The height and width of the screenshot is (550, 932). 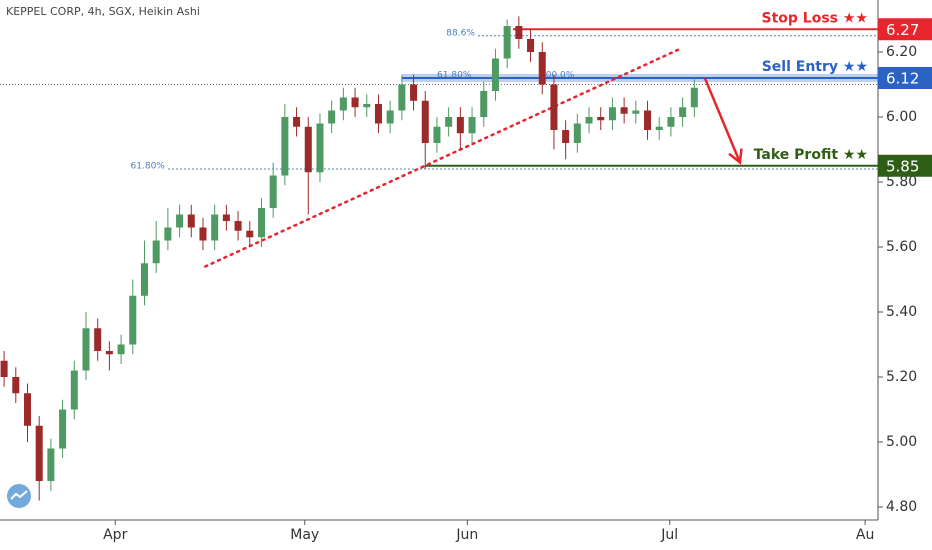 What do you see at coordinates (901, 507) in the screenshot?
I see `y-tick-label: 4.80` at bounding box center [901, 507].